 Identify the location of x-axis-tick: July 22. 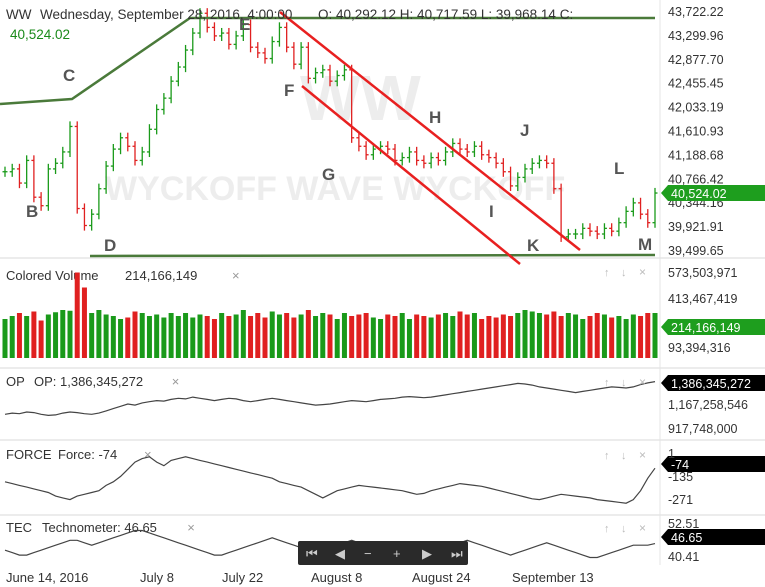
(242, 577).